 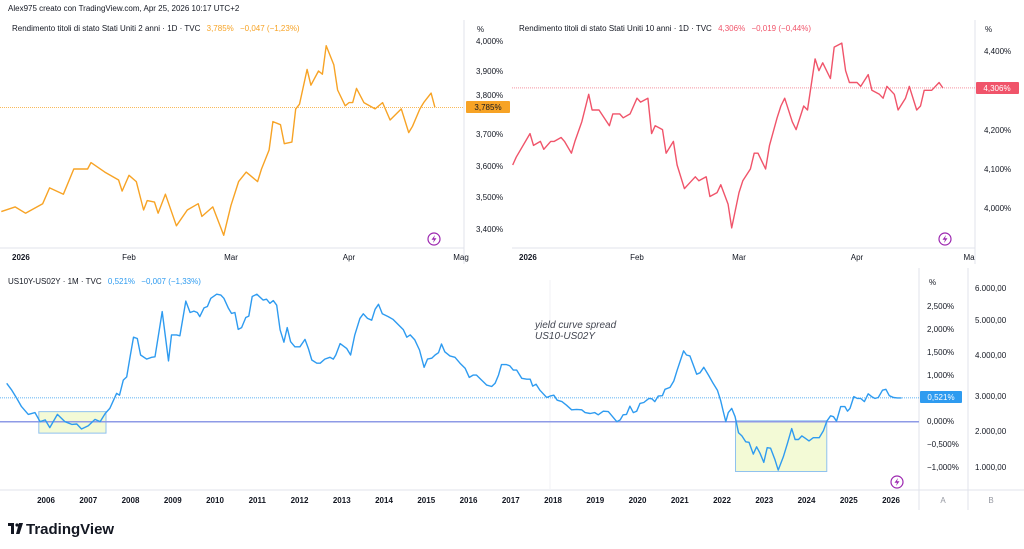 I want to click on x-tick-label: 2020, so click(x=638, y=500).